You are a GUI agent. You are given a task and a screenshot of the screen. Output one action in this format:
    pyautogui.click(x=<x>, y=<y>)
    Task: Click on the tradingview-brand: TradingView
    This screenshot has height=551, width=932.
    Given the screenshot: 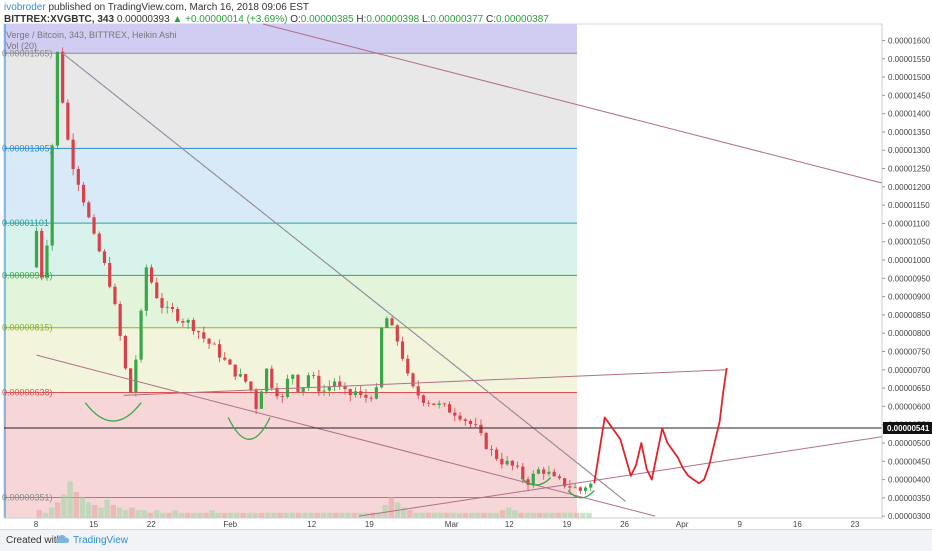 What is the action you would take?
    pyautogui.click(x=101, y=540)
    